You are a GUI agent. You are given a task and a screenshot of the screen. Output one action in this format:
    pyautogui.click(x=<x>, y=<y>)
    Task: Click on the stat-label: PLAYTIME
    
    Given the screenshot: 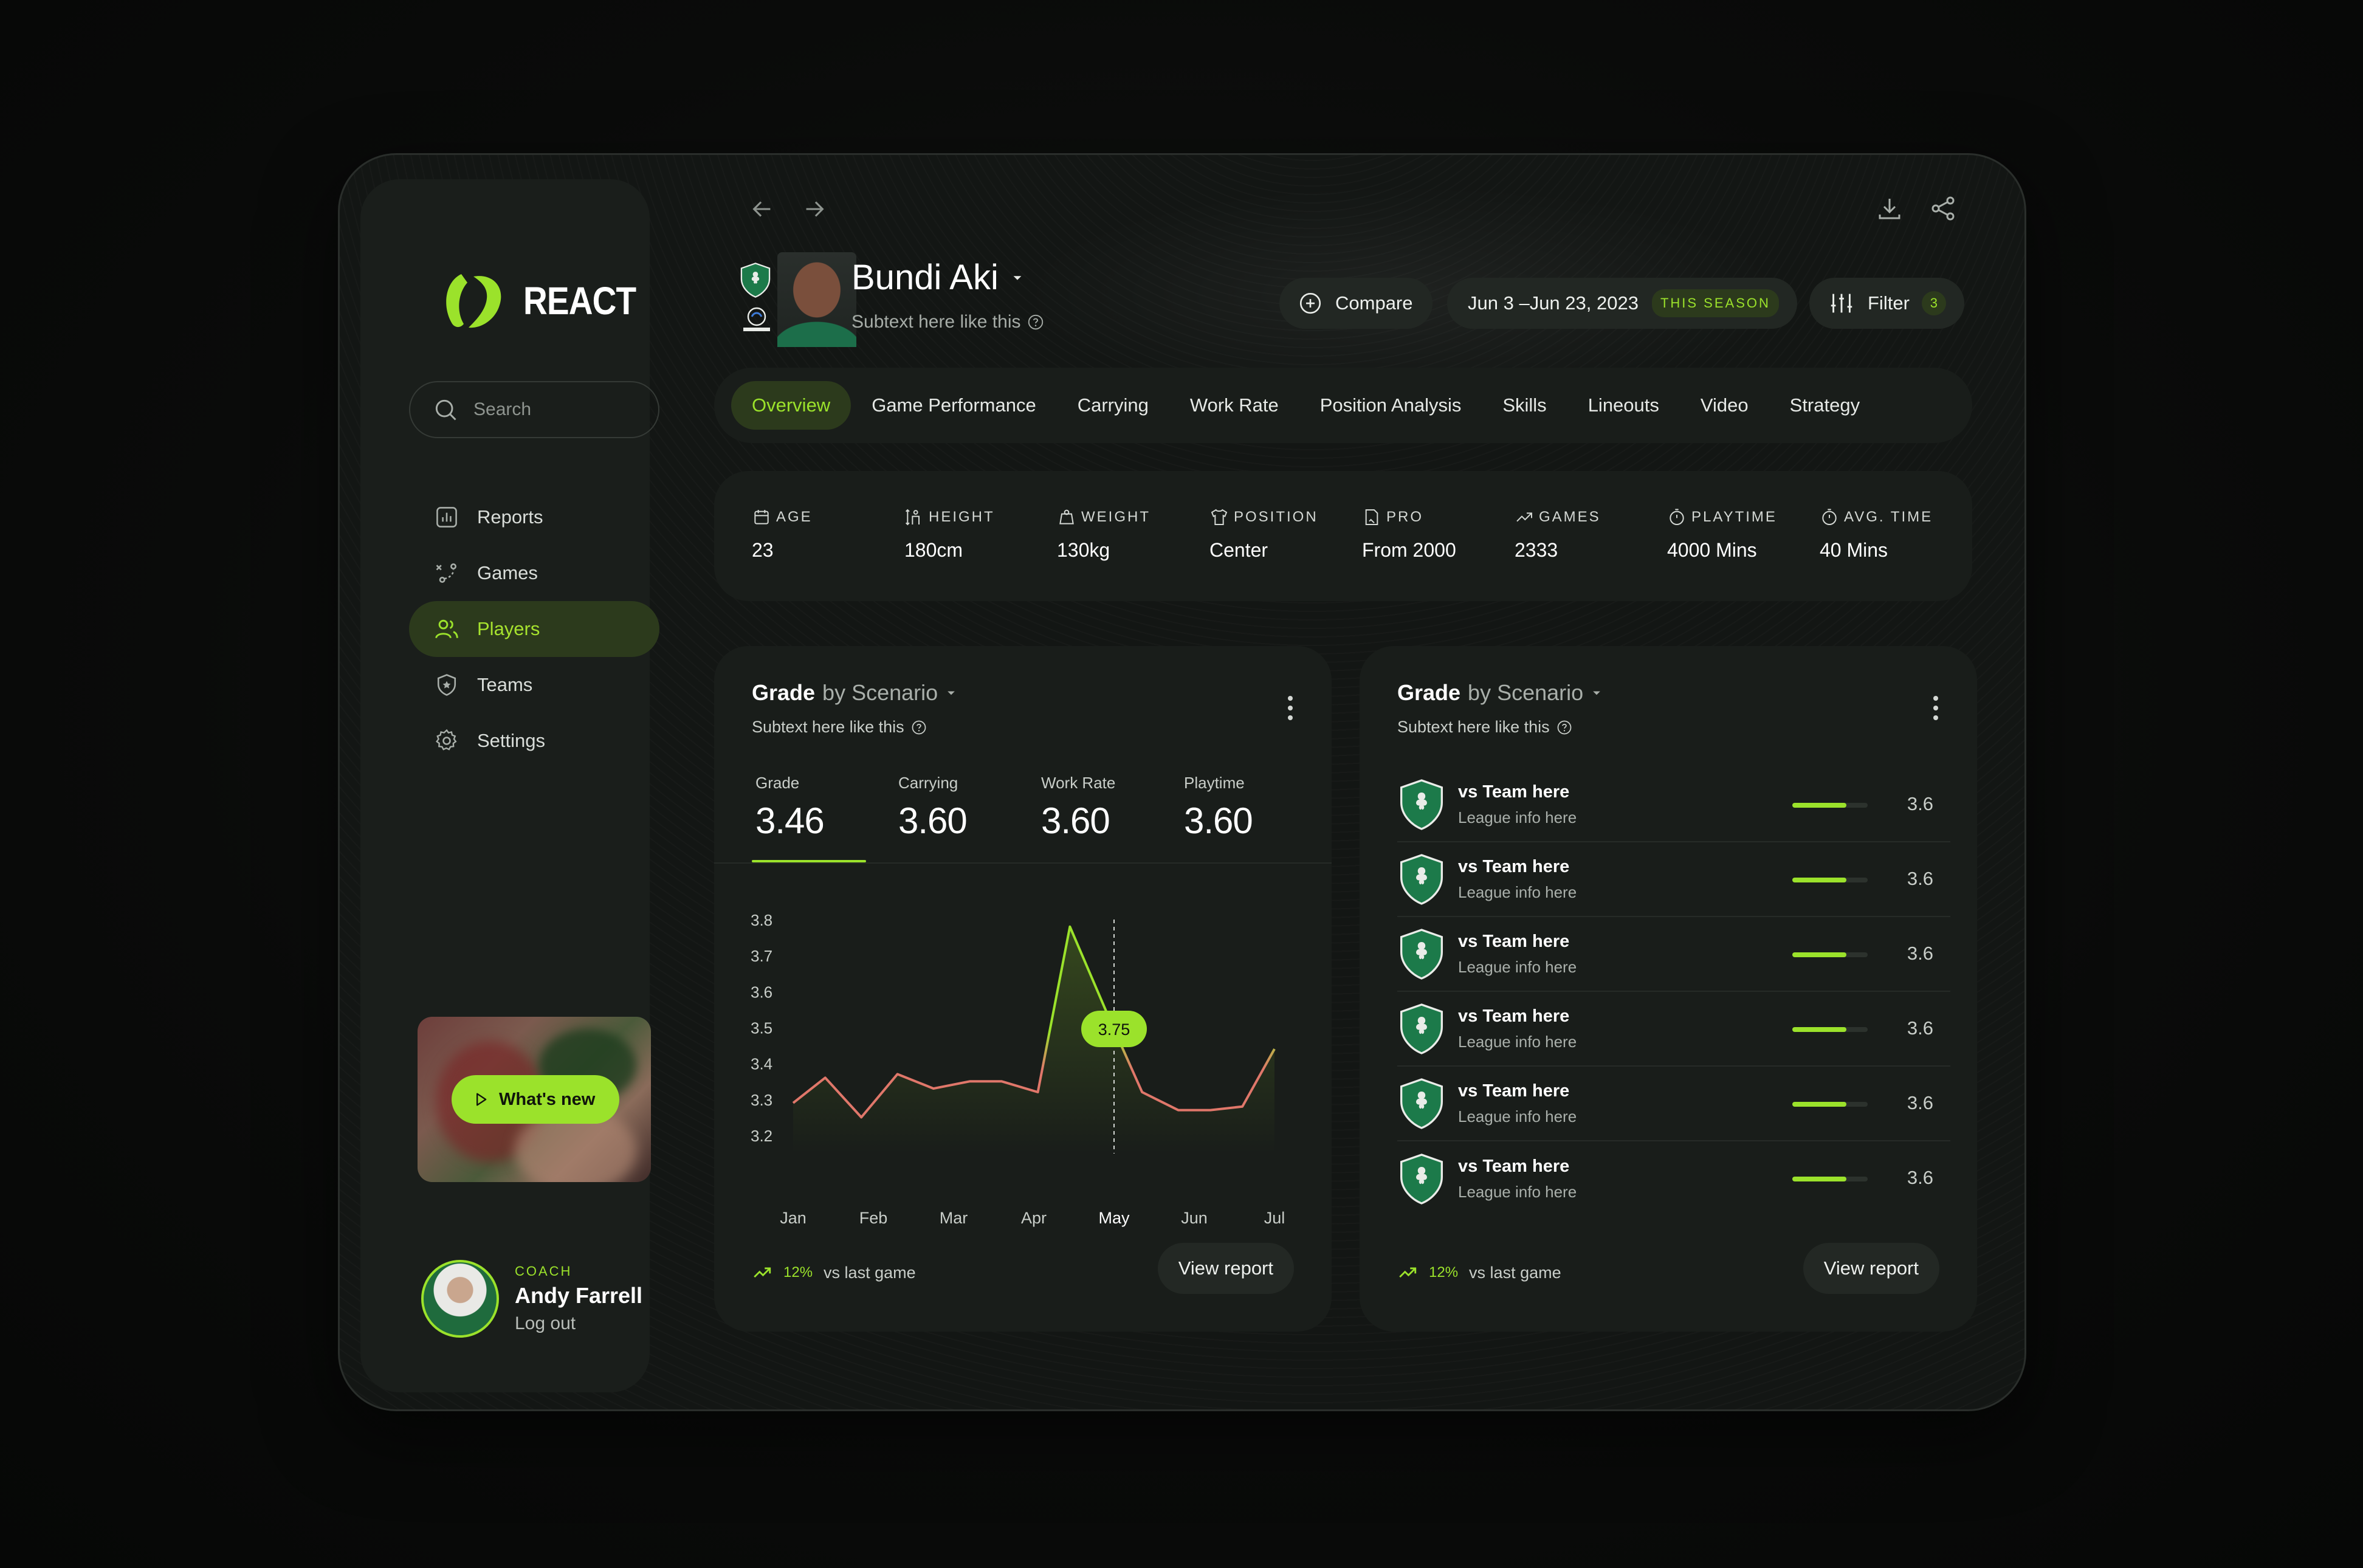 What is the action you would take?
    pyautogui.click(x=1734, y=517)
    